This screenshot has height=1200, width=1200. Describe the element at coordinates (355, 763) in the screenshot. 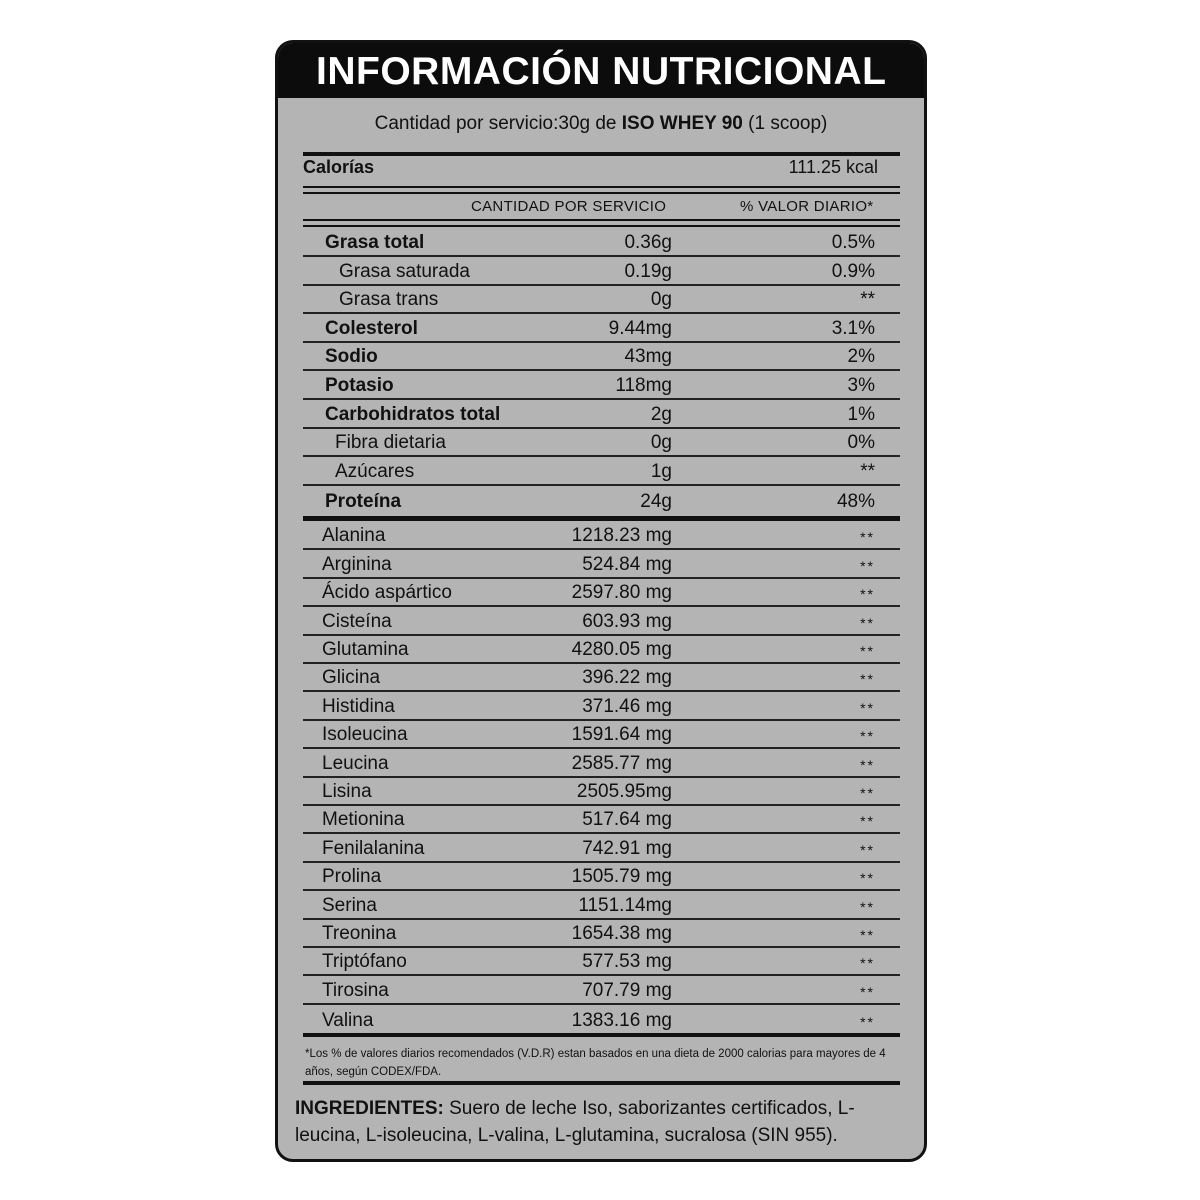

I see `amino-acid-name: Leucina` at that location.